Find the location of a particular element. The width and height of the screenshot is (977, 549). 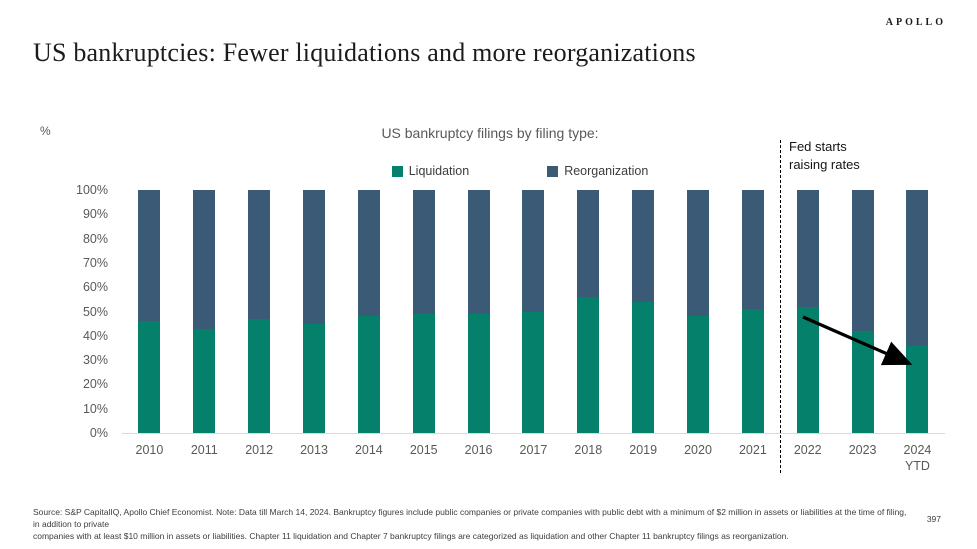

bar-group: 2016 is located at coordinates (478, 323).